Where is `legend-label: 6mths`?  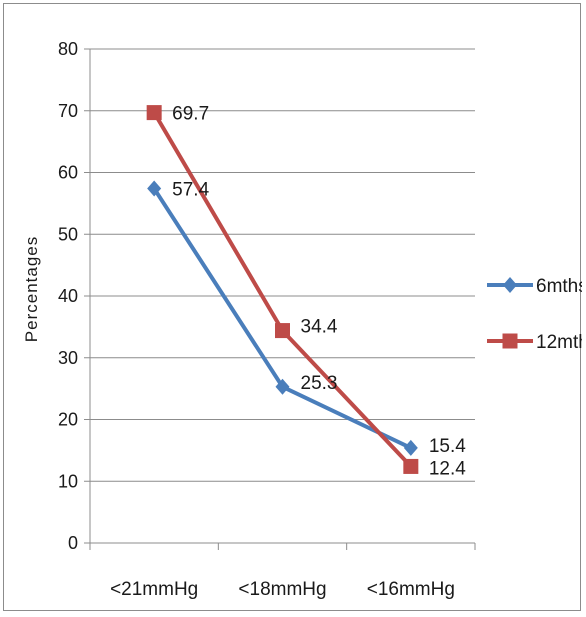 legend-label: 6mths is located at coordinates (559, 286).